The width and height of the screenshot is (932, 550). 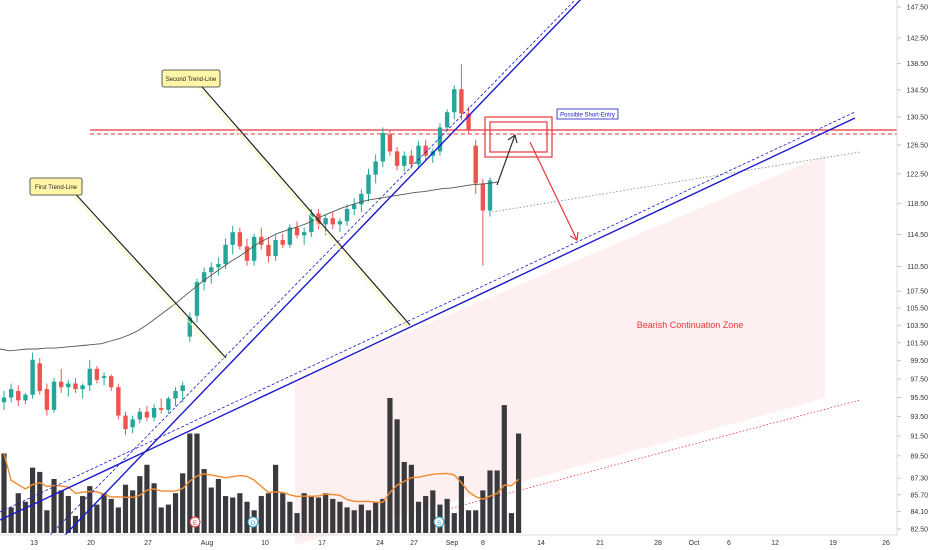 What do you see at coordinates (452, 543) in the screenshot?
I see `time-tick-label: Sep` at bounding box center [452, 543].